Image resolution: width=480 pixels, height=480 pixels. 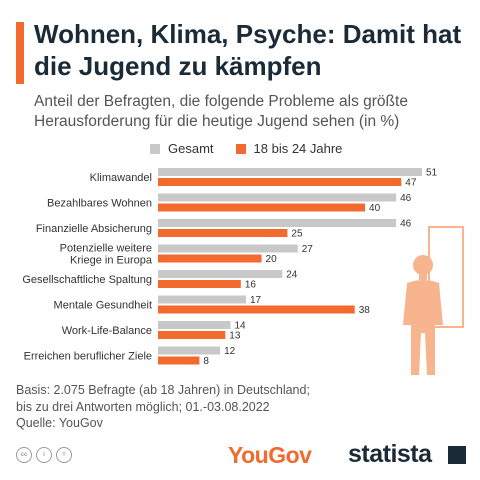 What do you see at coordinates (206, 361) in the screenshot?
I see `data-label-jugend: 8` at bounding box center [206, 361].